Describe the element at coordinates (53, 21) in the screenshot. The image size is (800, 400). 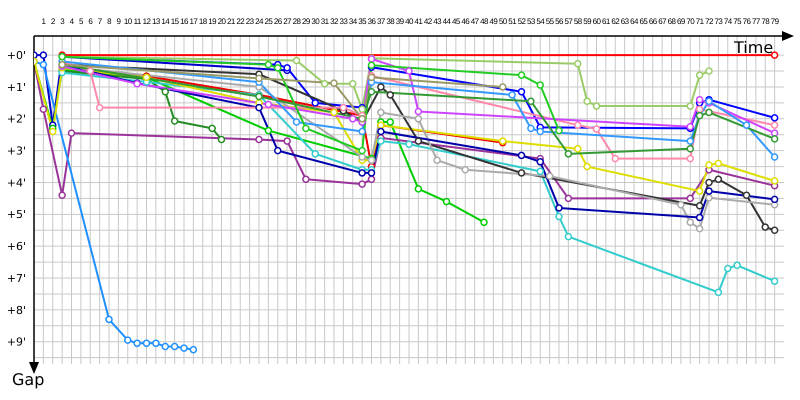
I see `x-tick-label: 2` at that location.